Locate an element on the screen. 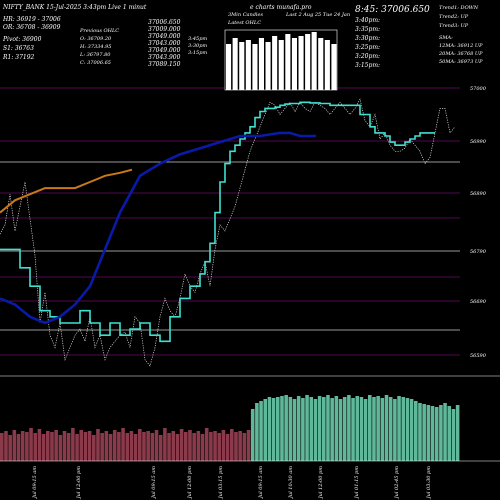 The width and height of the screenshot is (500, 500). prev-low: L: 36797.80 is located at coordinates (95, 55).